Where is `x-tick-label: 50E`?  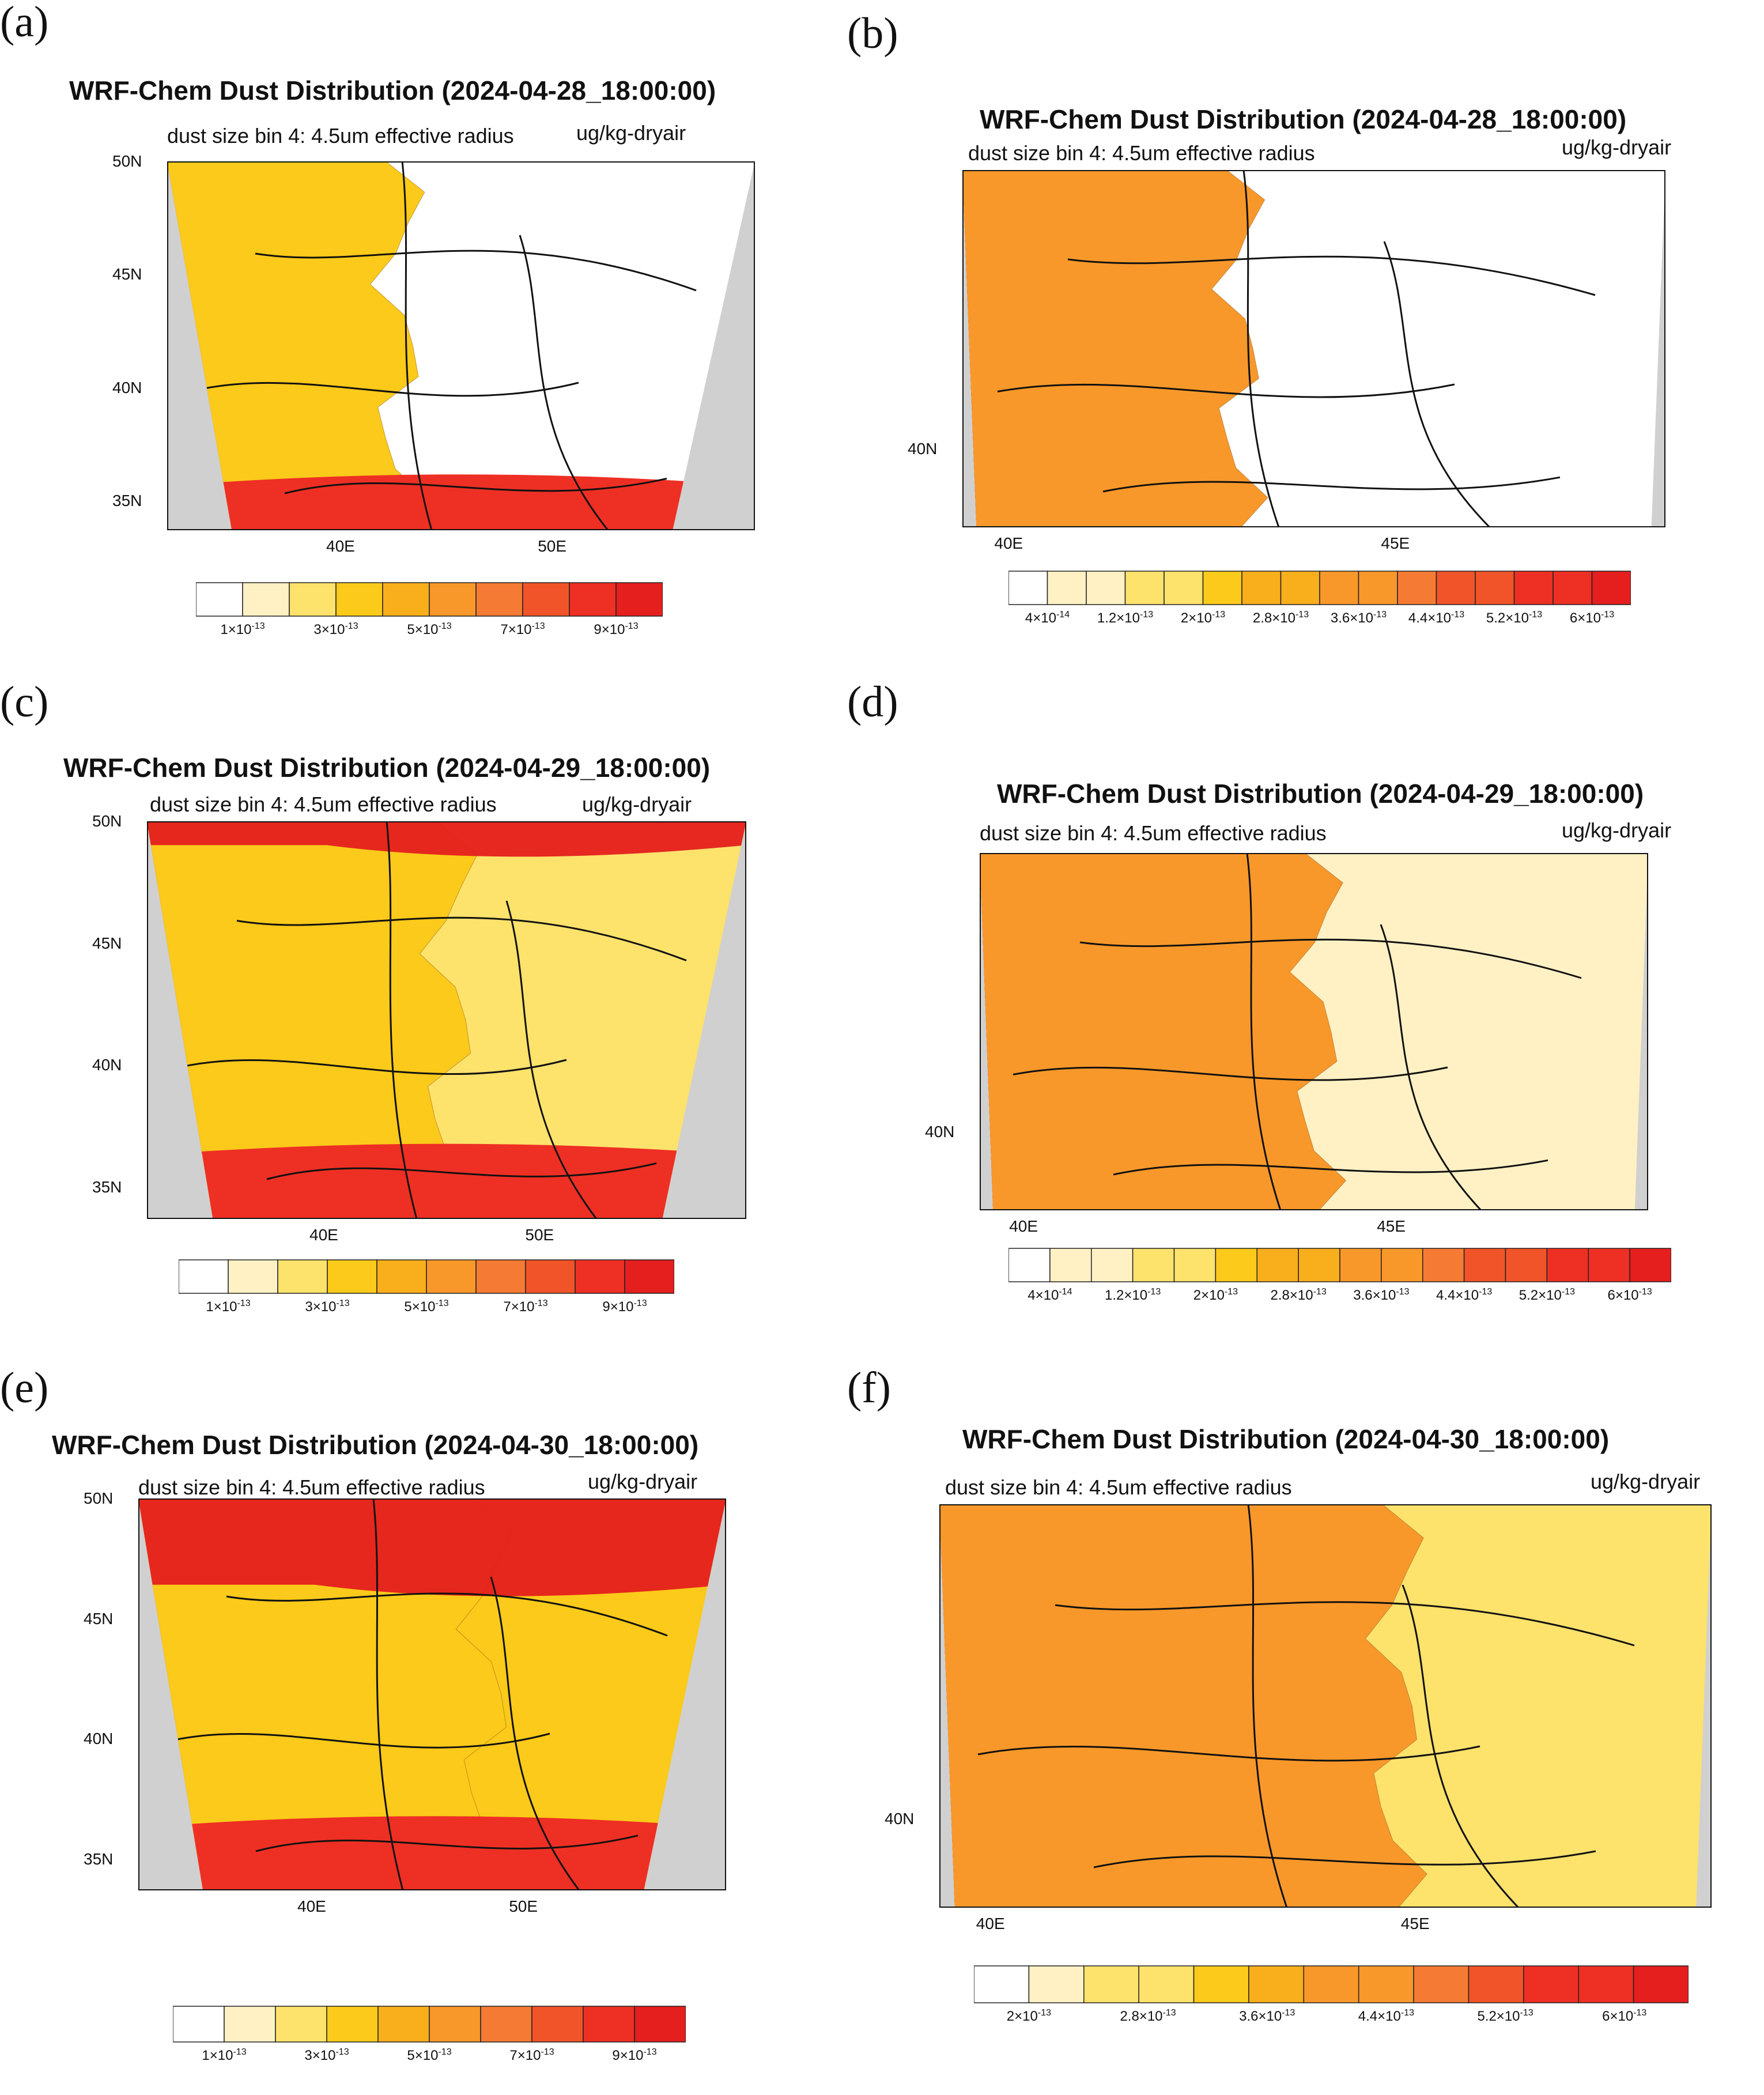 x-tick-label: 50E is located at coordinates (539, 1235).